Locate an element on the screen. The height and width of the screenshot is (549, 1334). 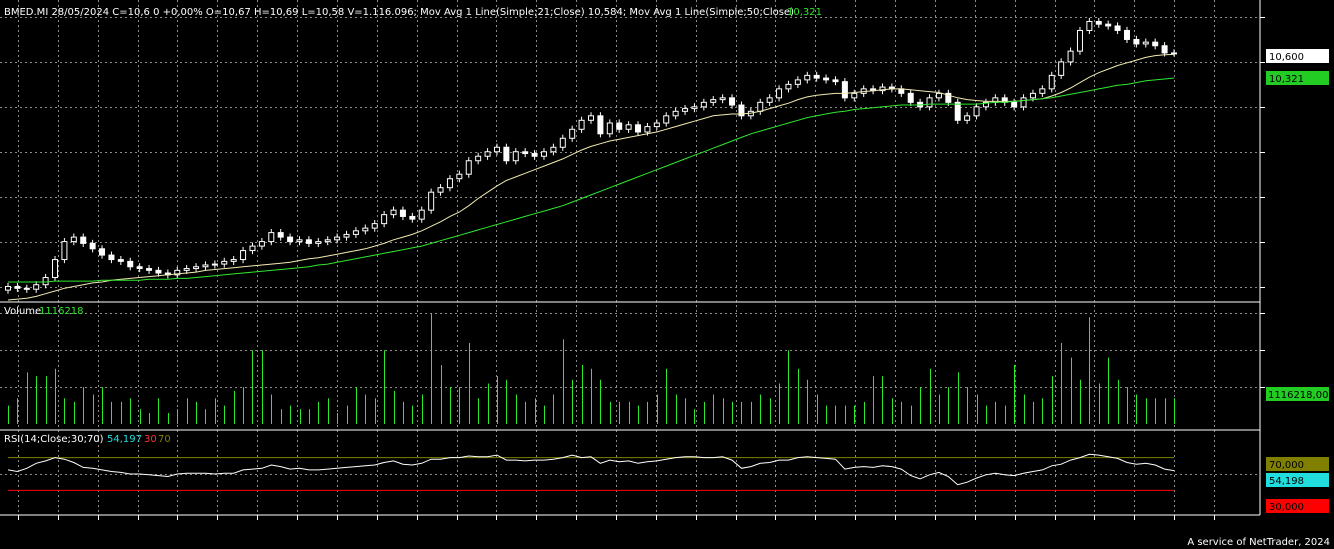
rsi-hi-box-value: 70,000 is located at coordinates (1286, 465).